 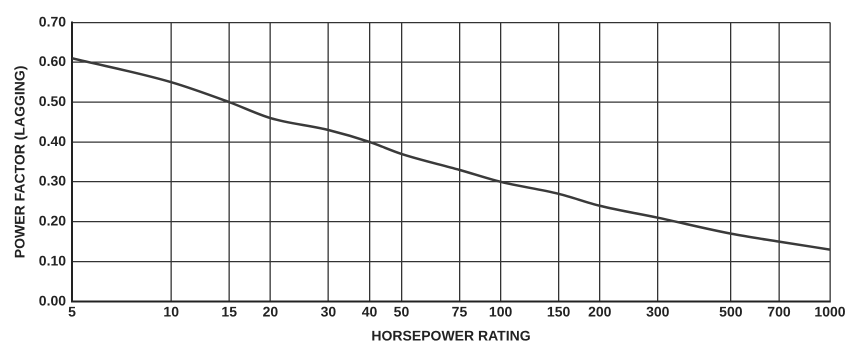 What do you see at coordinates (328, 312) in the screenshot?
I see `x-tick-label: 30` at bounding box center [328, 312].